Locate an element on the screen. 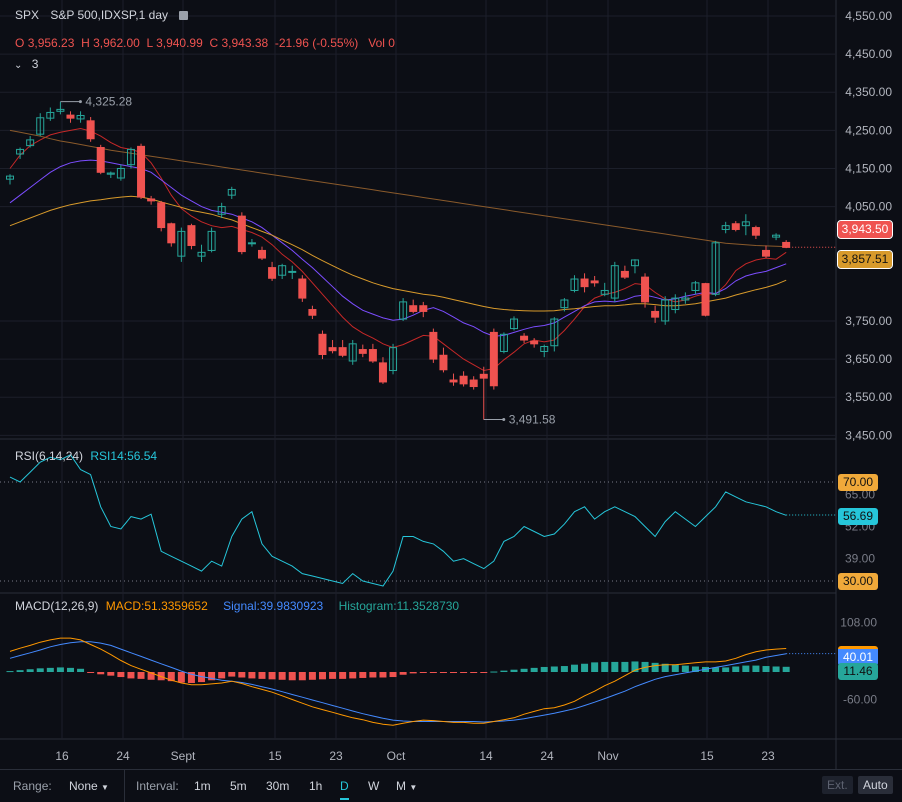 Image resolution: width=902 pixels, height=802 pixels. range-select: None ▼ is located at coordinates (89, 786).